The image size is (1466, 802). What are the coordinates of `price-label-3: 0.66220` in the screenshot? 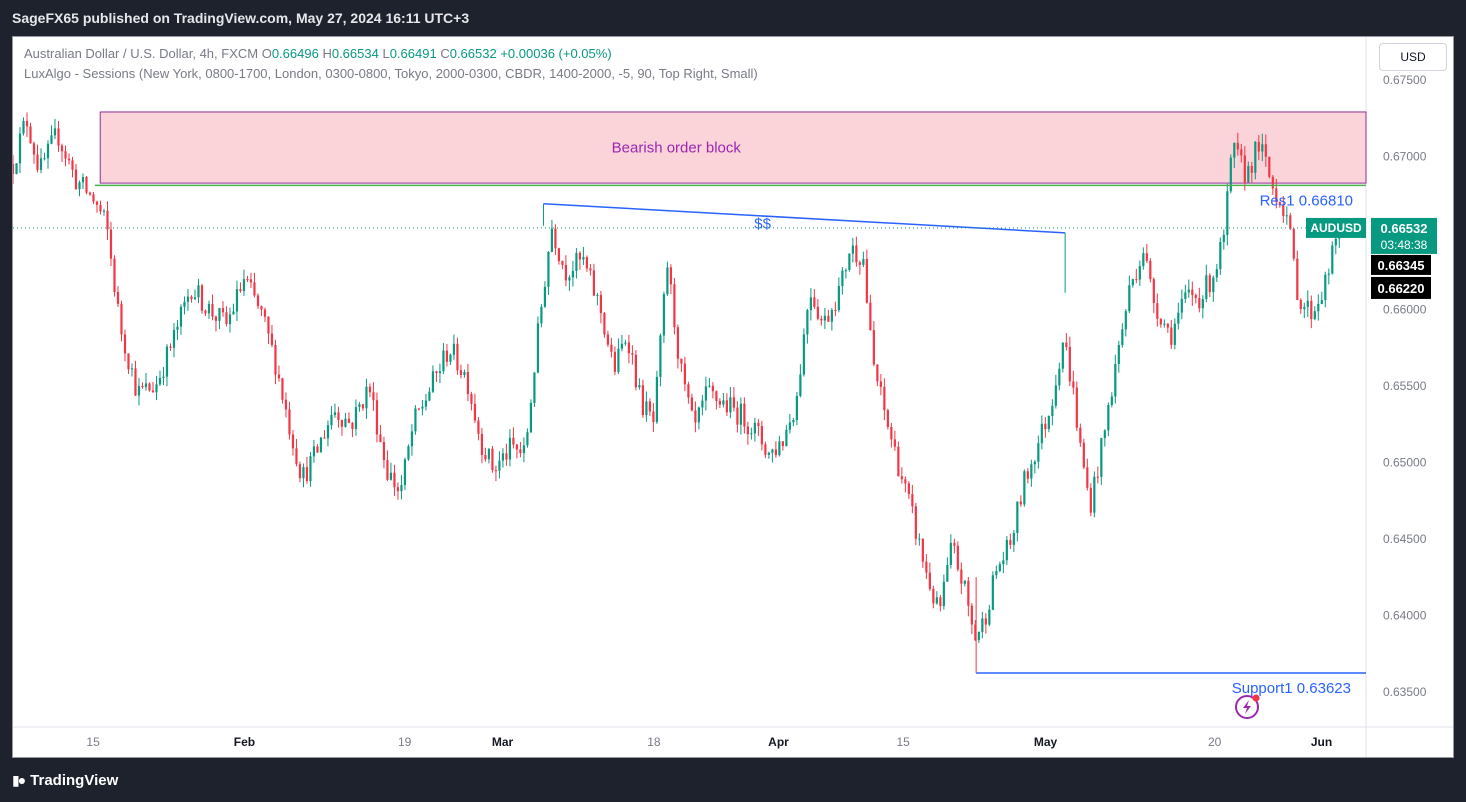 It's located at (1401, 287).